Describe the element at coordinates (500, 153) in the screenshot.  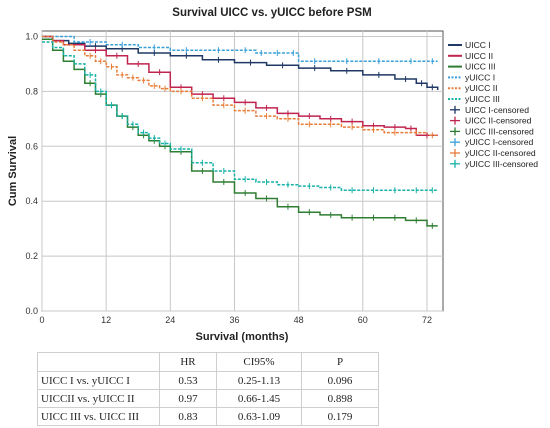
I see `legend-label: yUICC II-censored` at that location.